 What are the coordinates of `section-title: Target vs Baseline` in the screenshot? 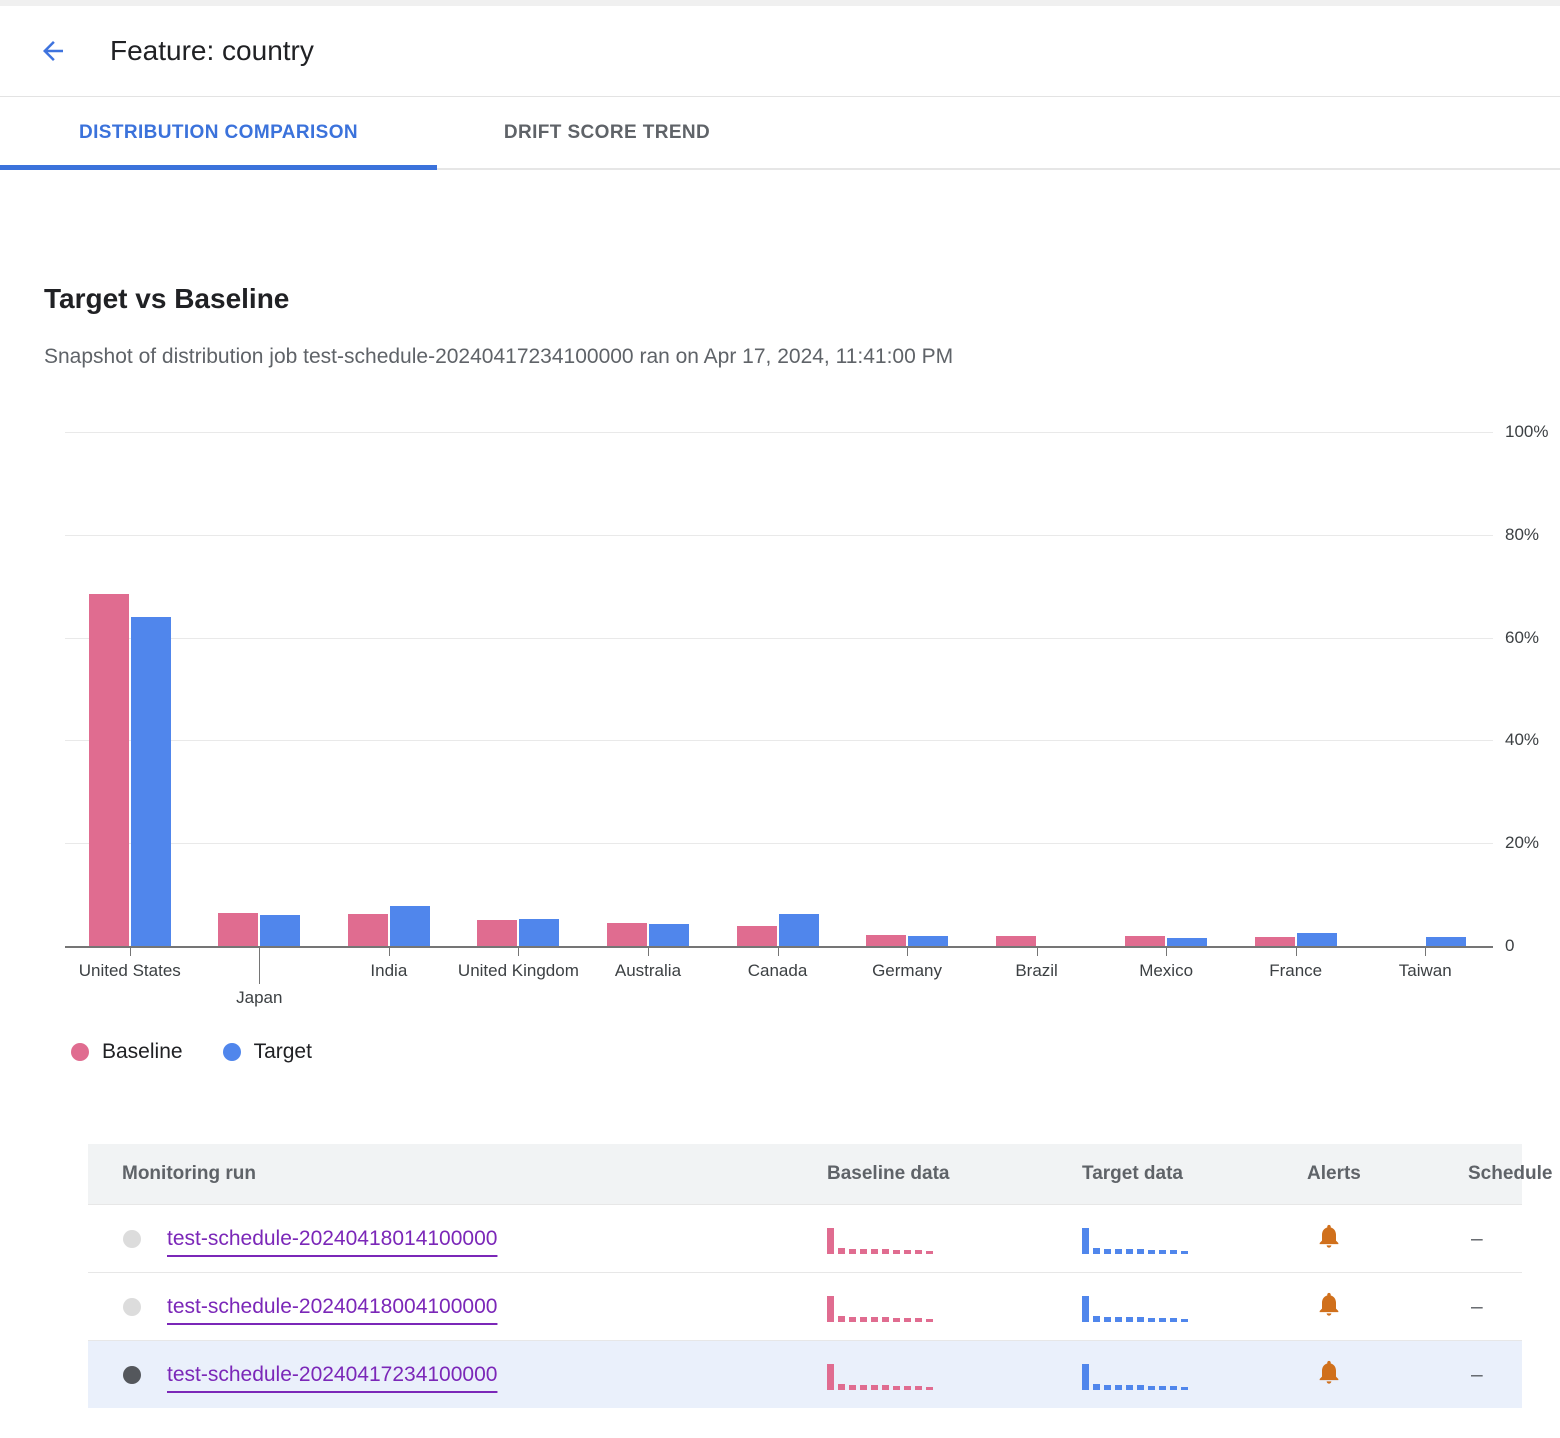 It's located at (167, 298).